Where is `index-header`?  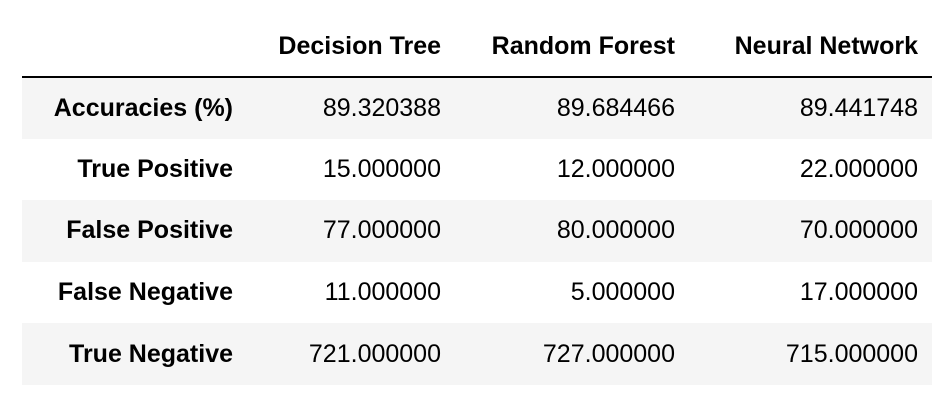 index-header is located at coordinates (134, 47).